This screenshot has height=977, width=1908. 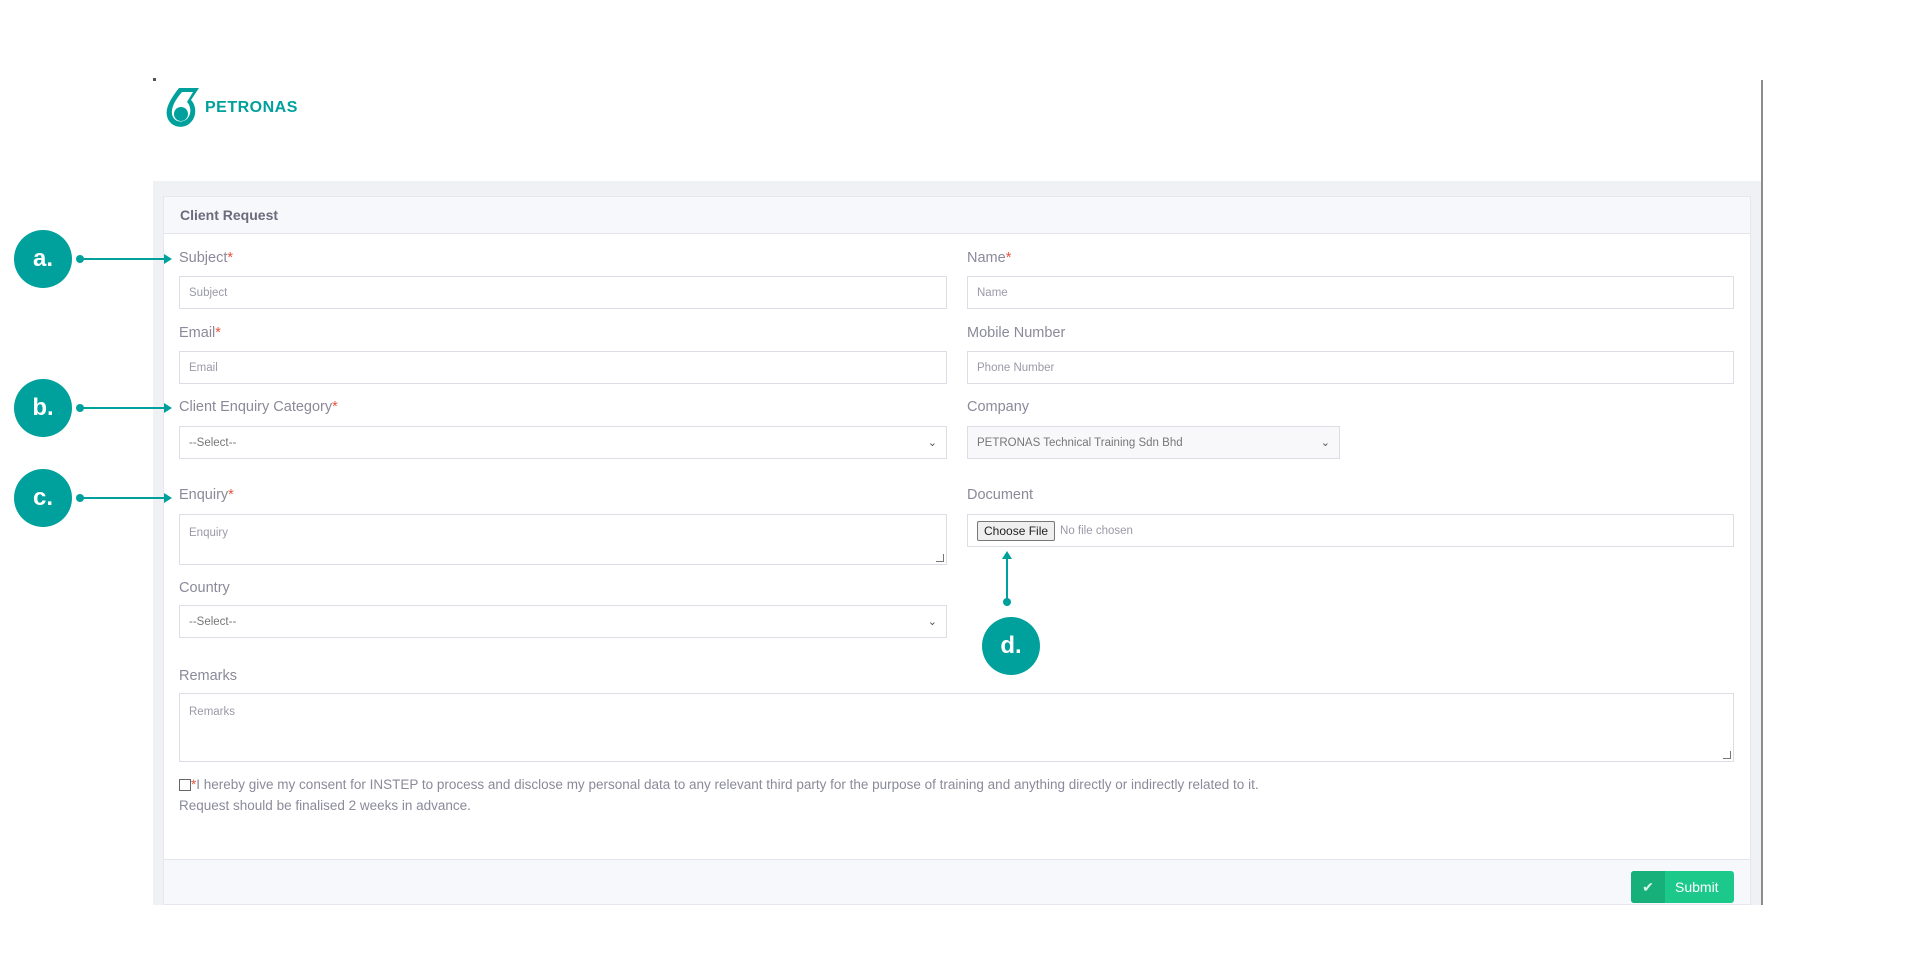 I want to click on country-select: --Select-- ⌄, so click(x=563, y=621).